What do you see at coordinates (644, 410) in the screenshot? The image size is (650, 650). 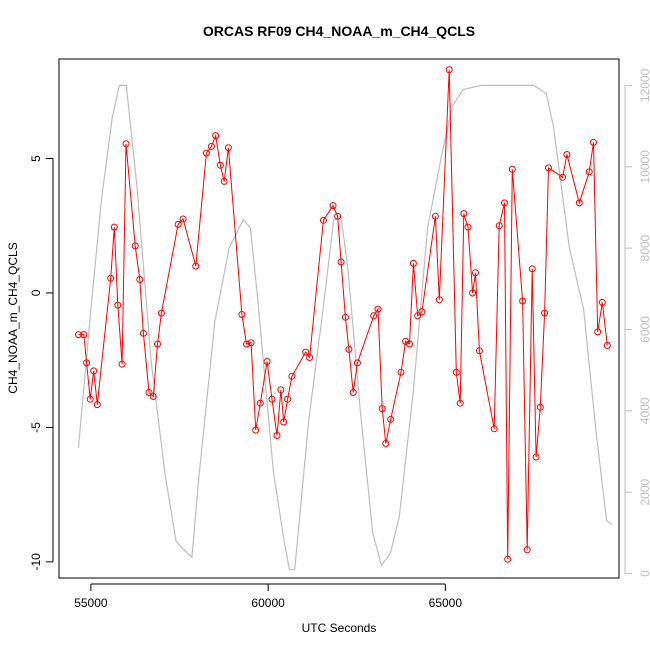 I see `y2-tick-label: 4000` at bounding box center [644, 410].